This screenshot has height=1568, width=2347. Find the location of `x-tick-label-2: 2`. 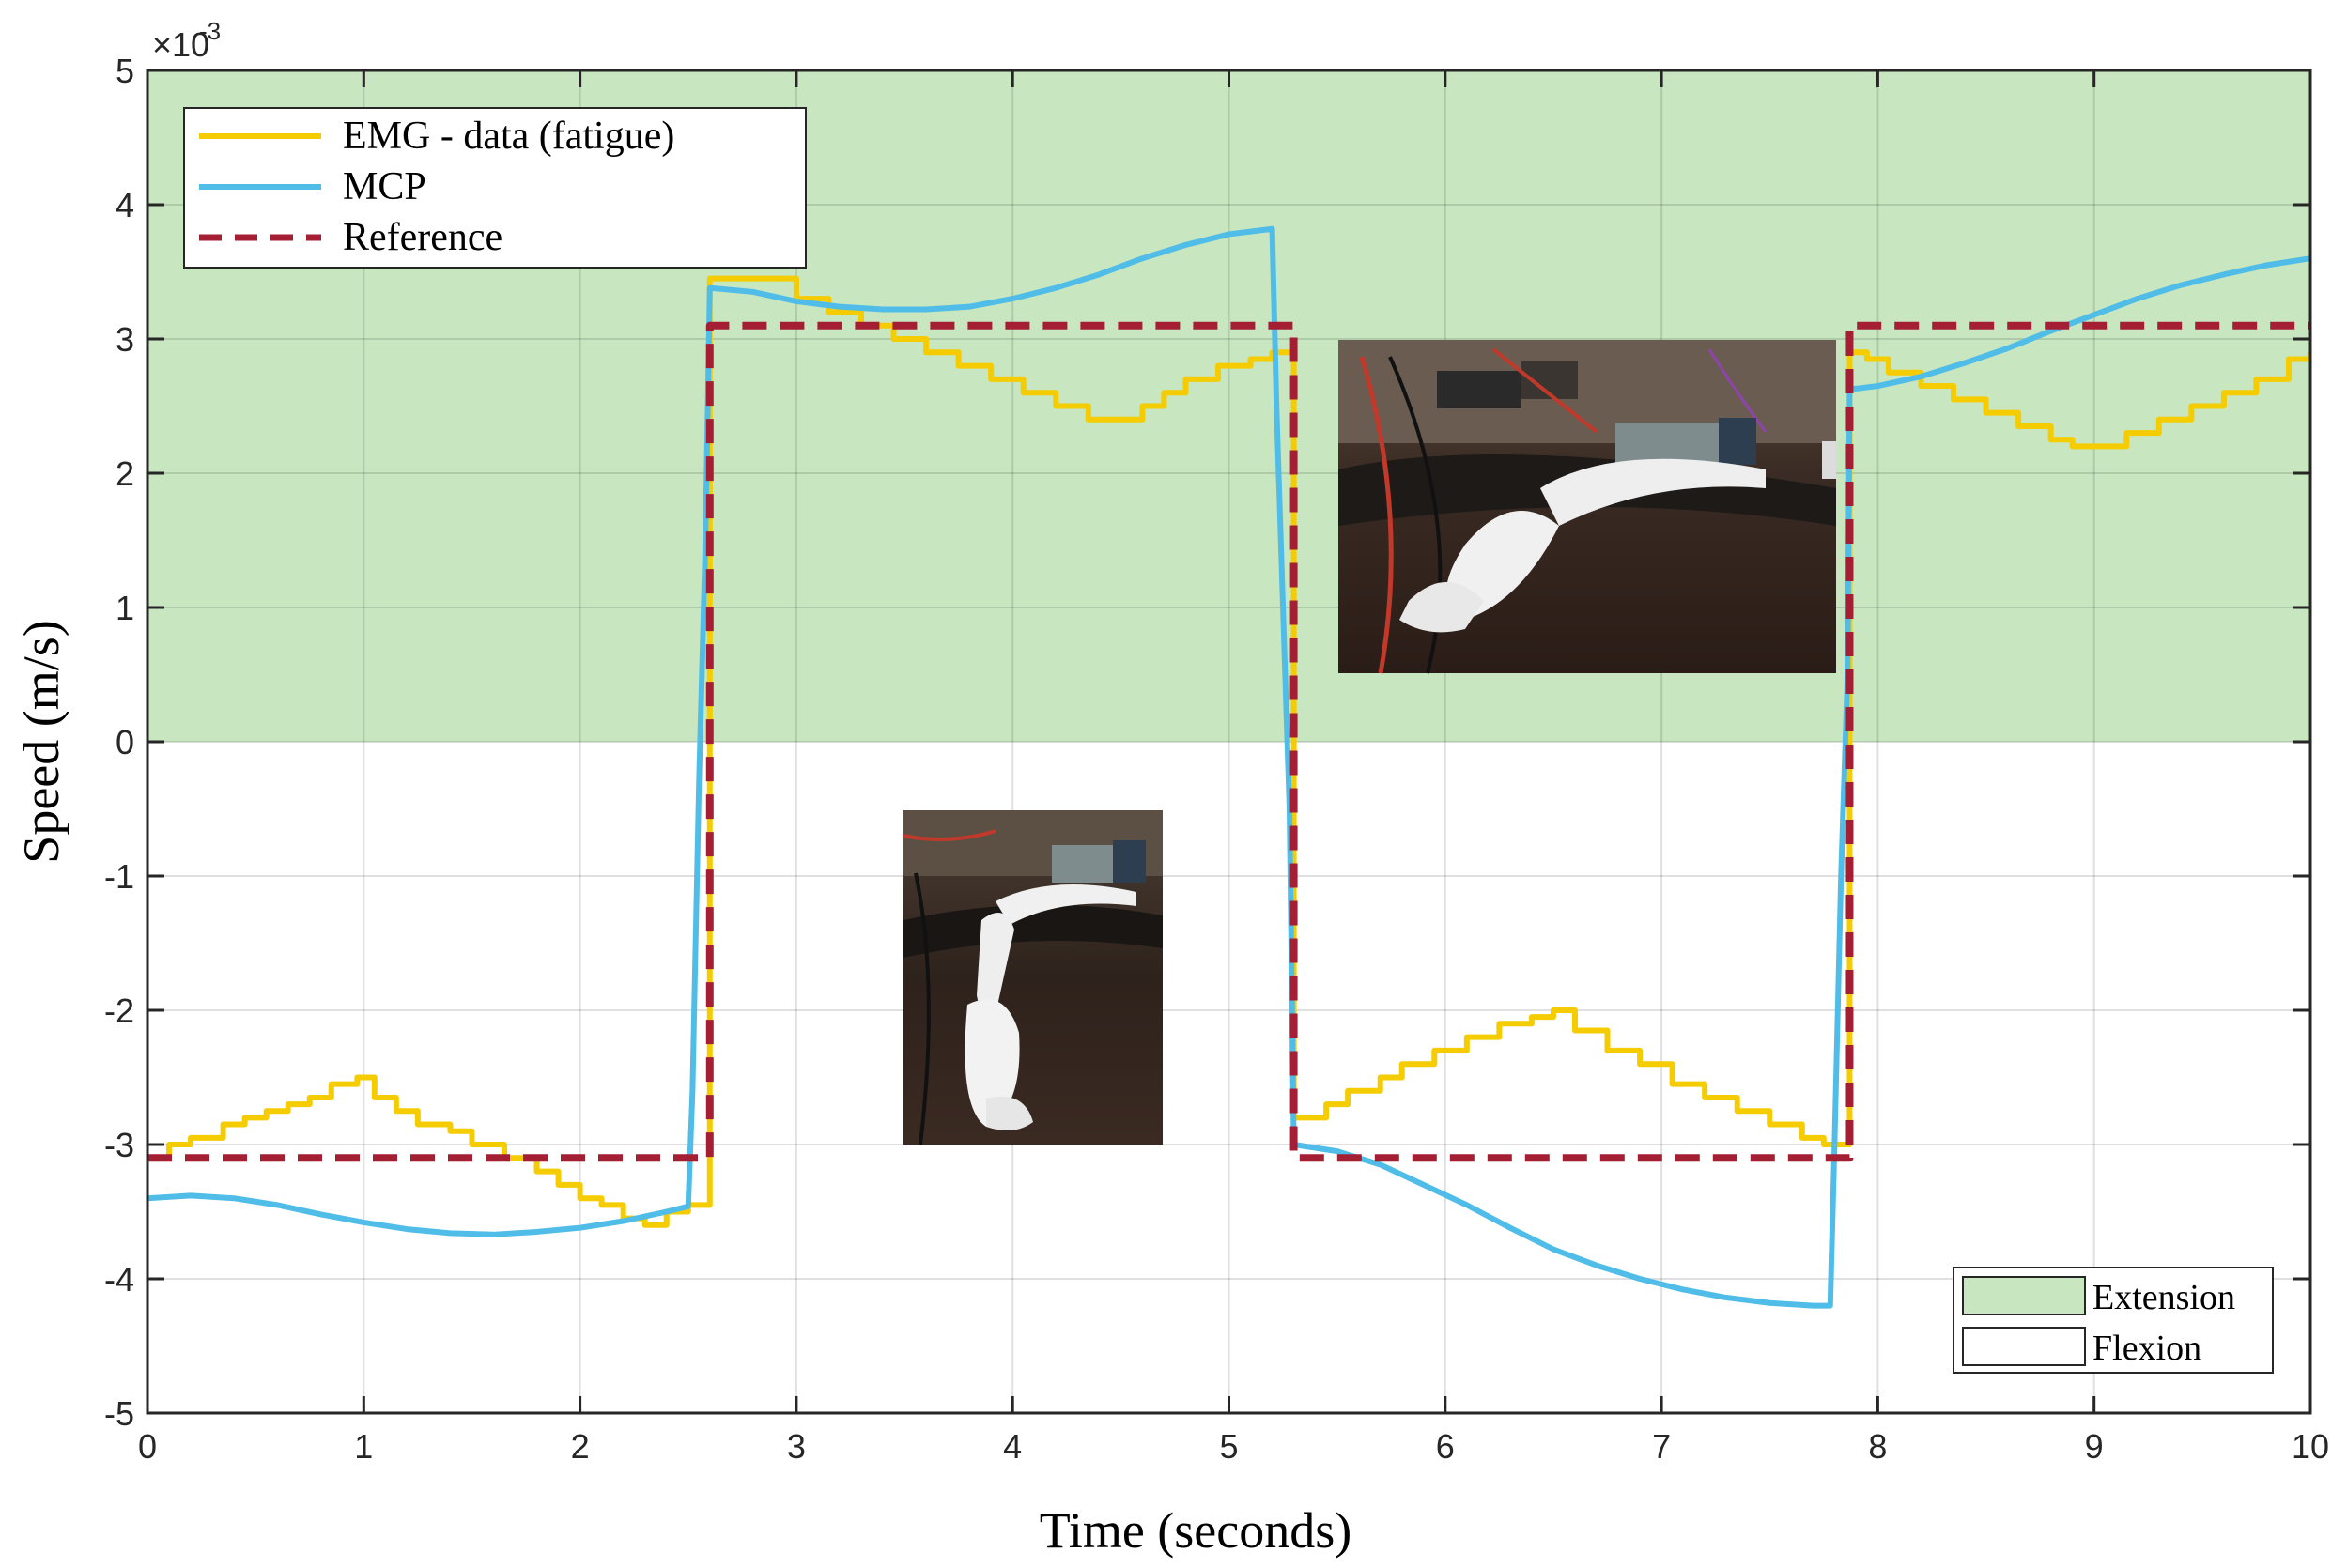

x-tick-label-2: 2 is located at coordinates (580, 1446).